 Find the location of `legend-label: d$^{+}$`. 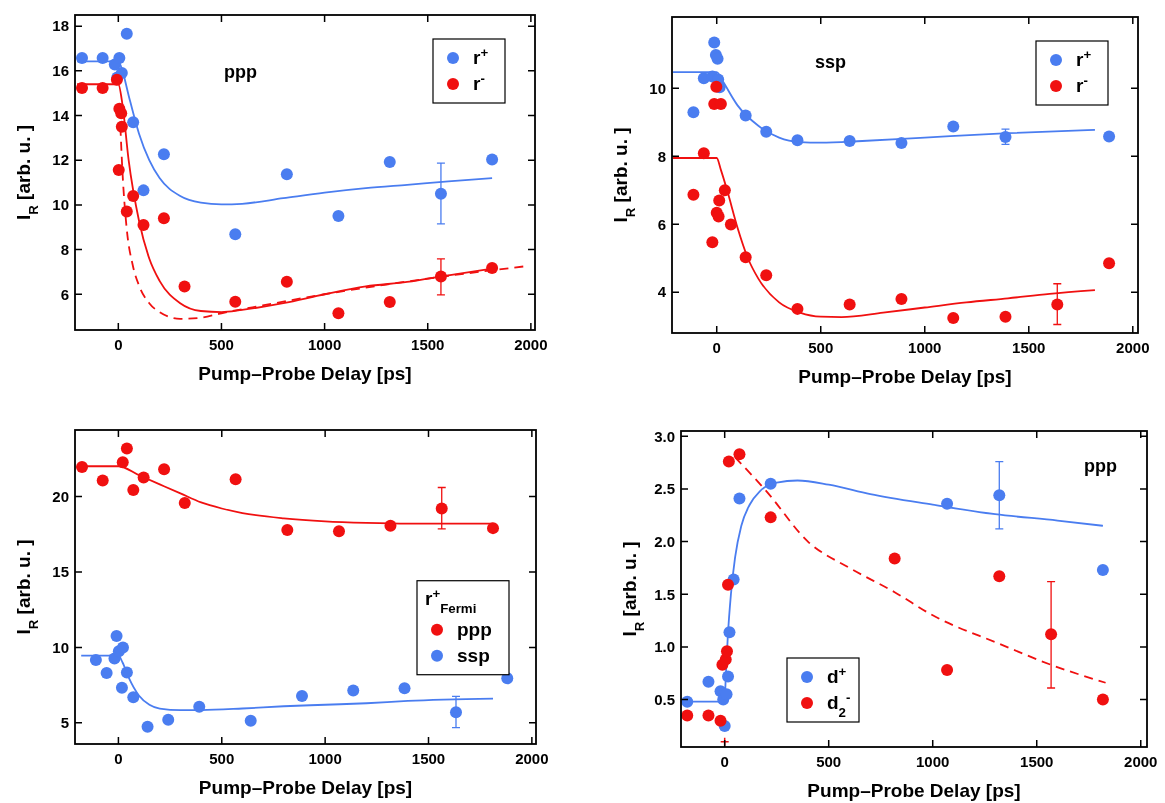

legend-label: d$^{+}$ is located at coordinates (837, 675).